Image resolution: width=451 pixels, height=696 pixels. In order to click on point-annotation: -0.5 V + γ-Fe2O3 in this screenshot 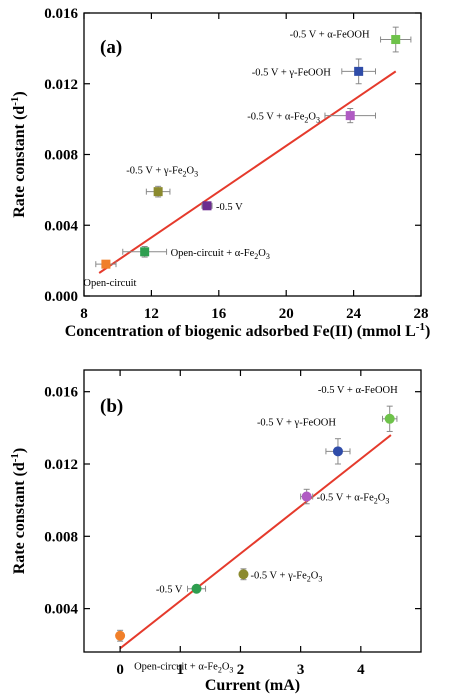, I will do `click(286, 576)`.